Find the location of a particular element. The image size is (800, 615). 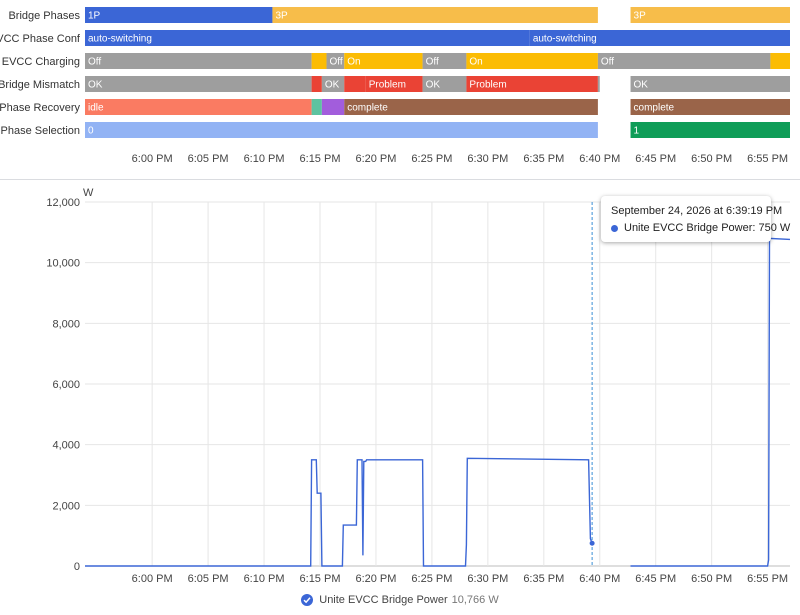

timeline-segment-label: 1P is located at coordinates (94, 16).